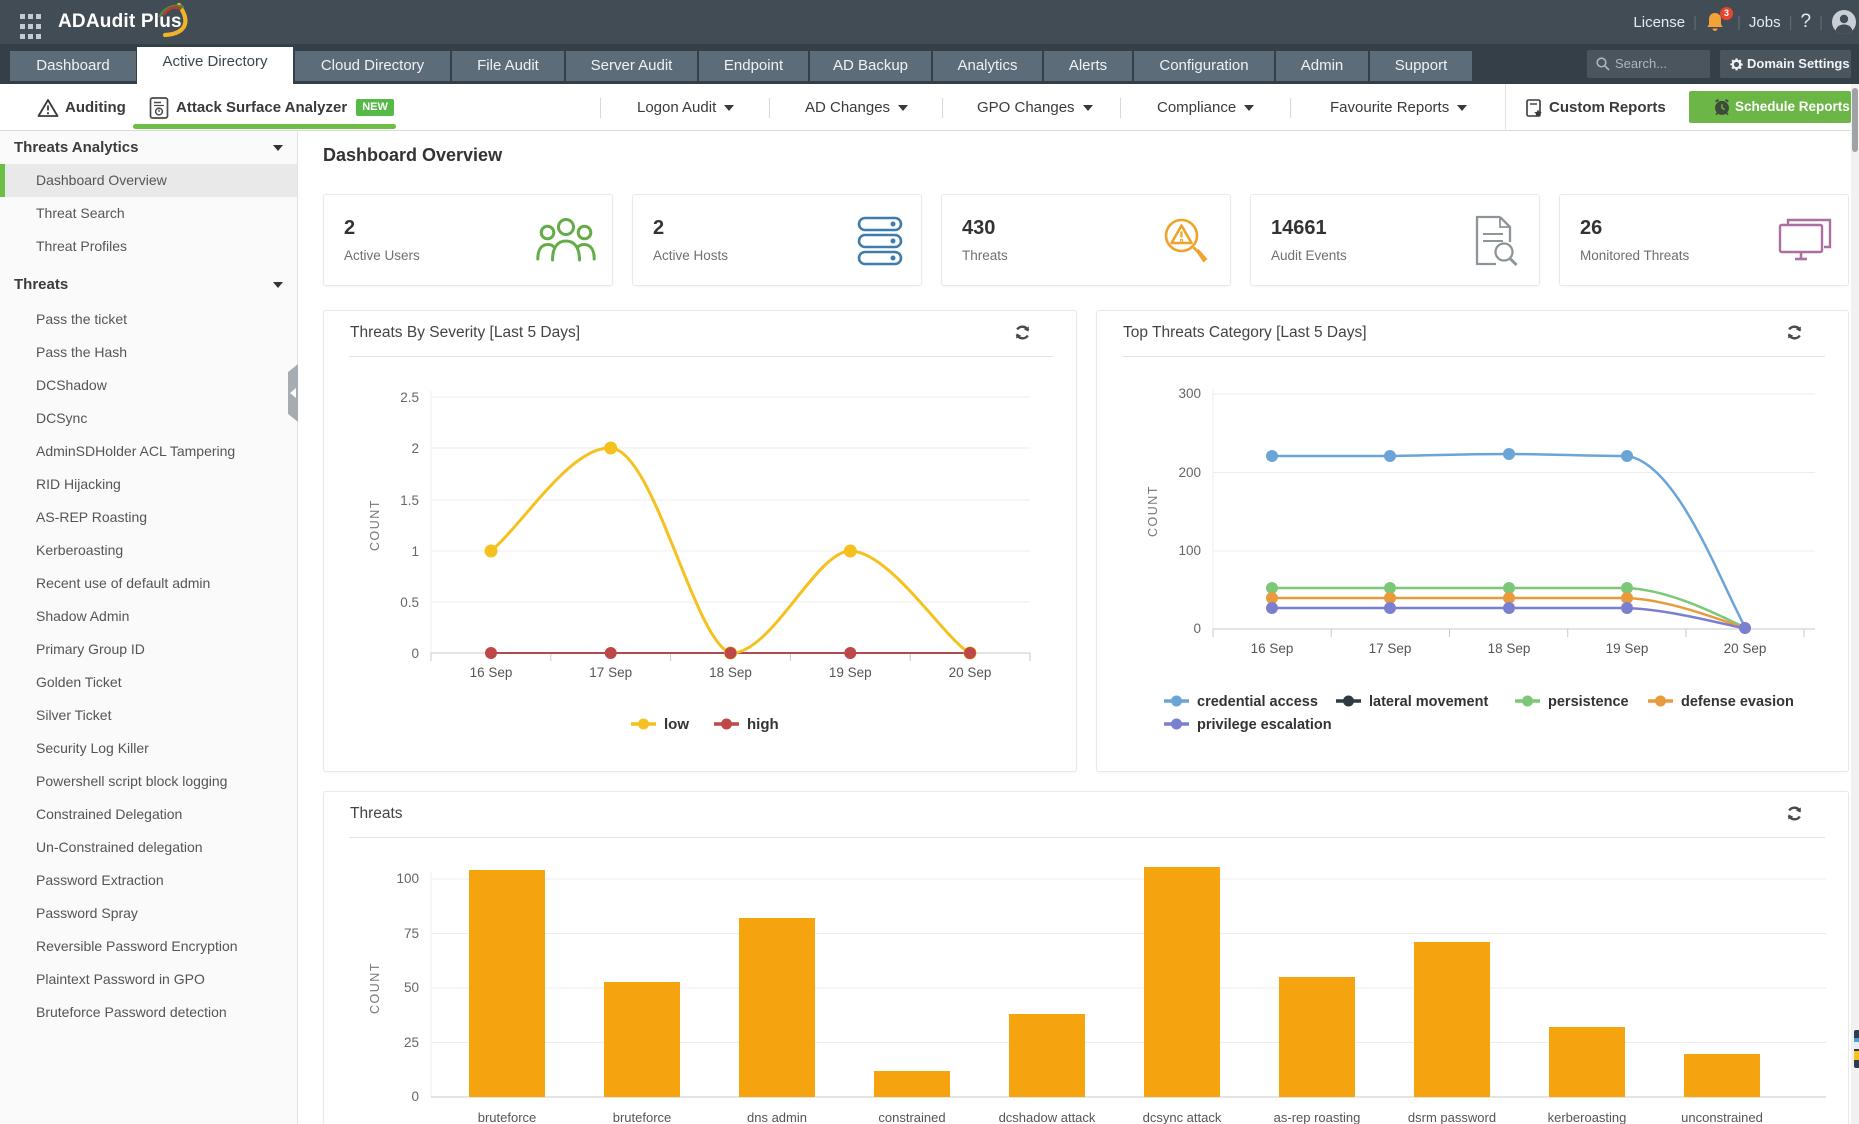 This screenshot has width=1859, height=1124. Describe the element at coordinates (1257, 702) in the screenshot. I see `svg-text: credential access` at that location.